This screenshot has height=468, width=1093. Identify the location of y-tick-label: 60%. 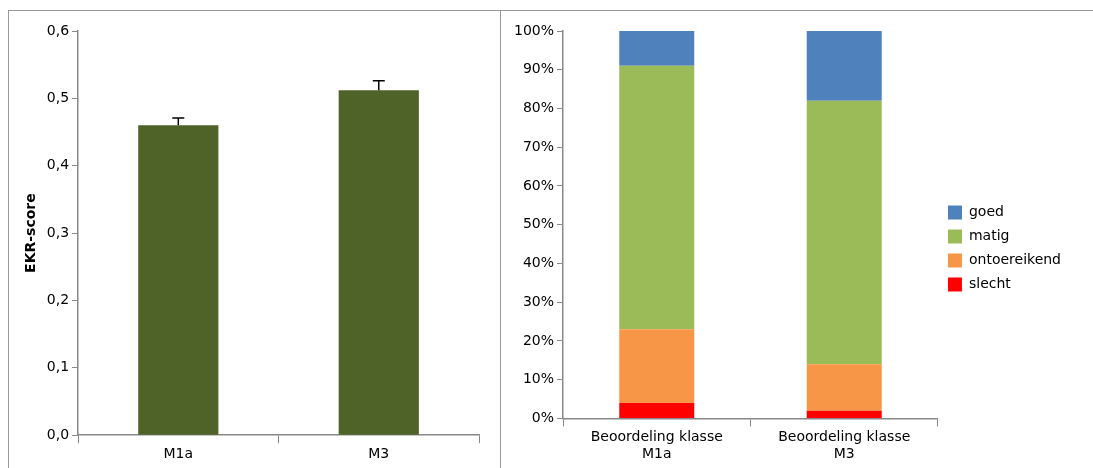
(538, 184).